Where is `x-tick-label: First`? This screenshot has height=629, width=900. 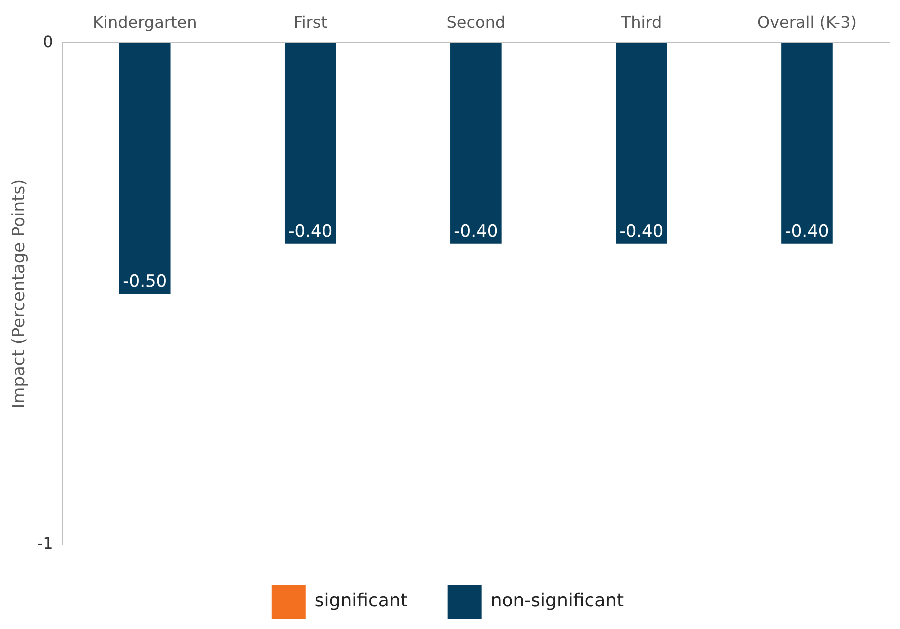 x-tick-label: First is located at coordinates (311, 22).